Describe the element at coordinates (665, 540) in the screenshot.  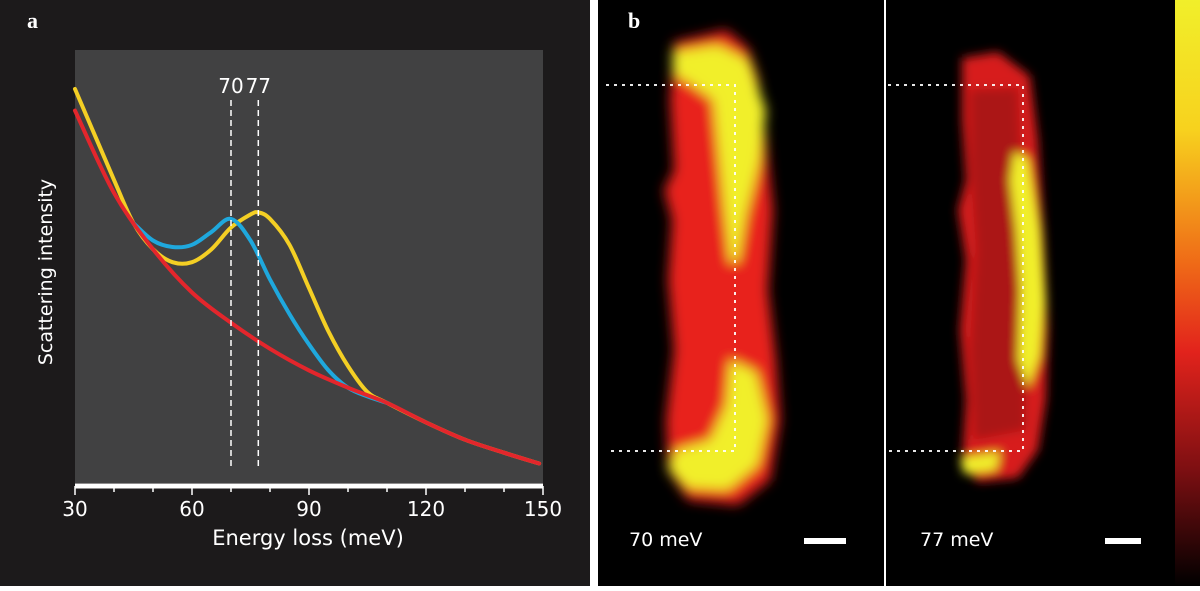
I see `energy-label-70mev: 70 meV` at that location.